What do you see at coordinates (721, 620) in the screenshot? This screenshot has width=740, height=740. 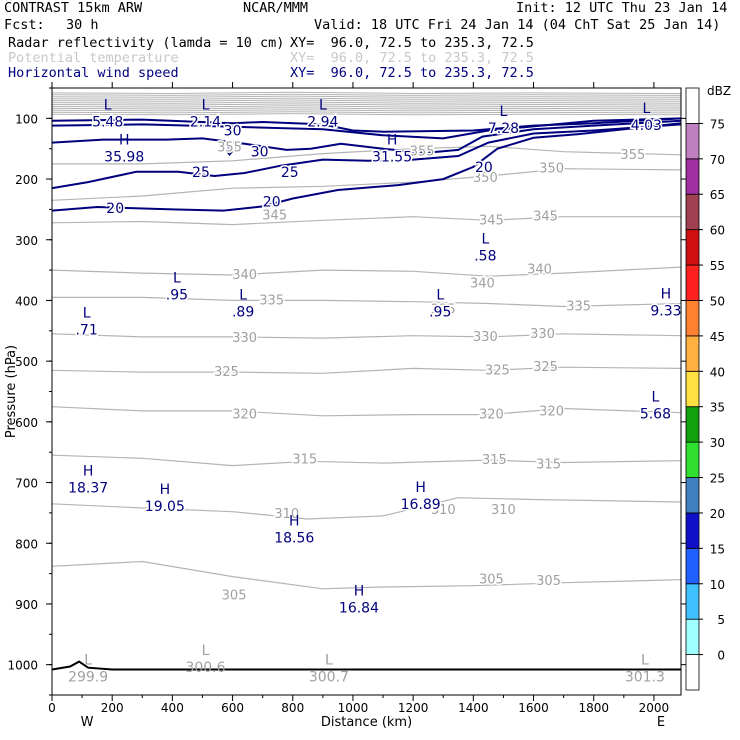 I see `colorbar-label: 5` at bounding box center [721, 620].